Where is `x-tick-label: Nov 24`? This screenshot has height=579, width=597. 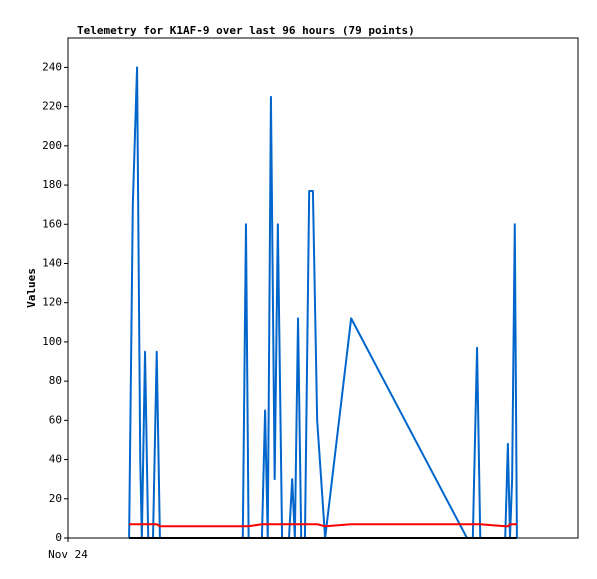 x-tick-label: Nov 24 is located at coordinates (68, 554).